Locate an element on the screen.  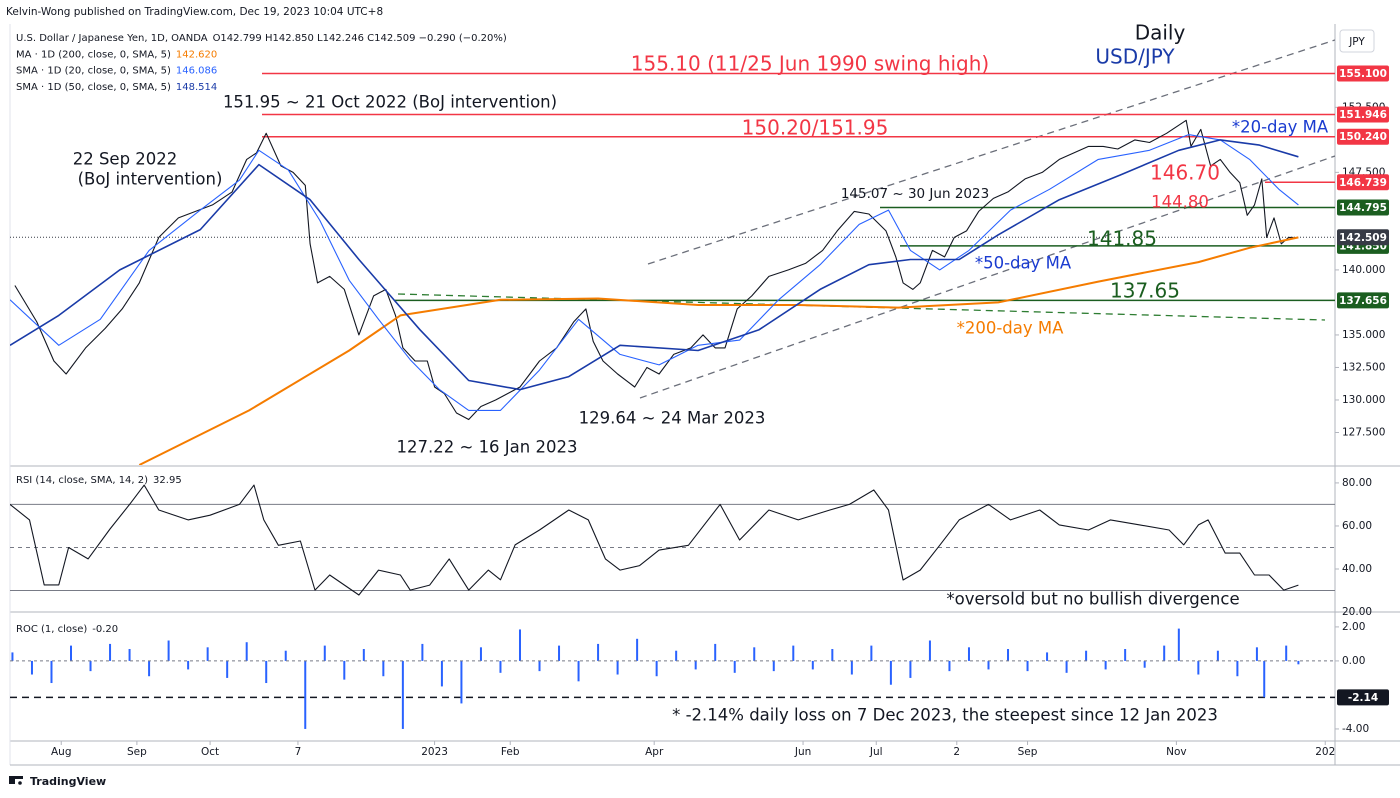
legend-name: SMA · 1D (20, close, 0, SMA, 5) is located at coordinates (93, 71).